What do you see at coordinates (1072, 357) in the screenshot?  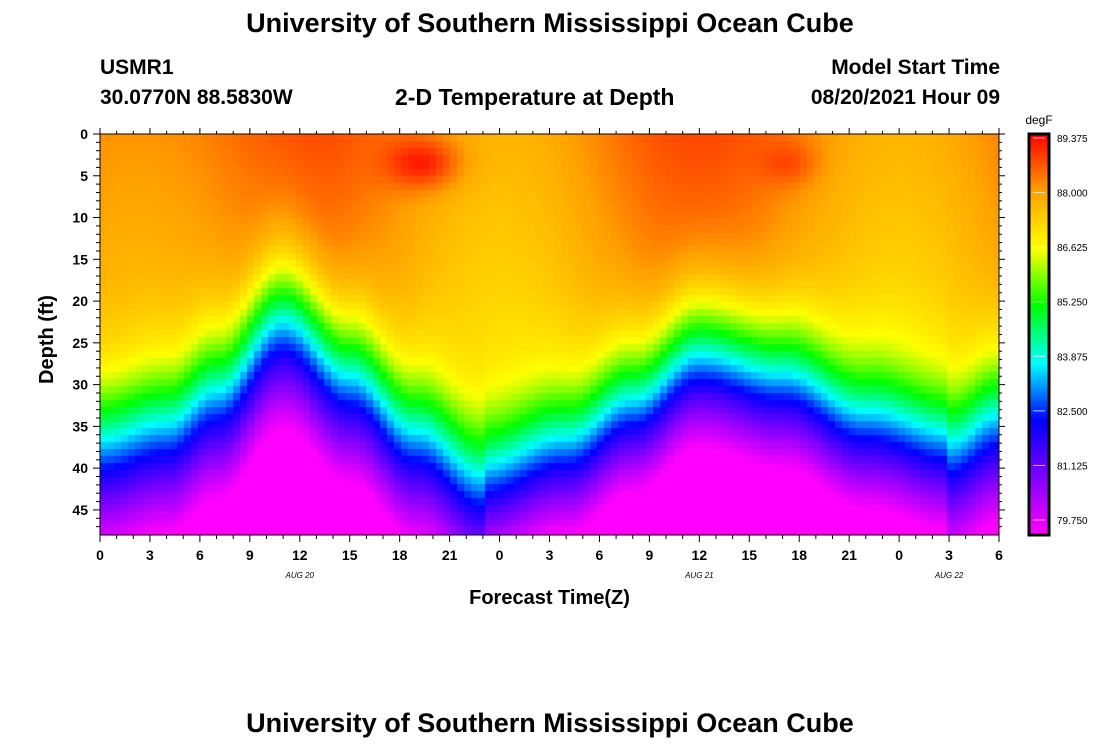 I see `colorbar-tick-label: 83.875` at bounding box center [1072, 357].